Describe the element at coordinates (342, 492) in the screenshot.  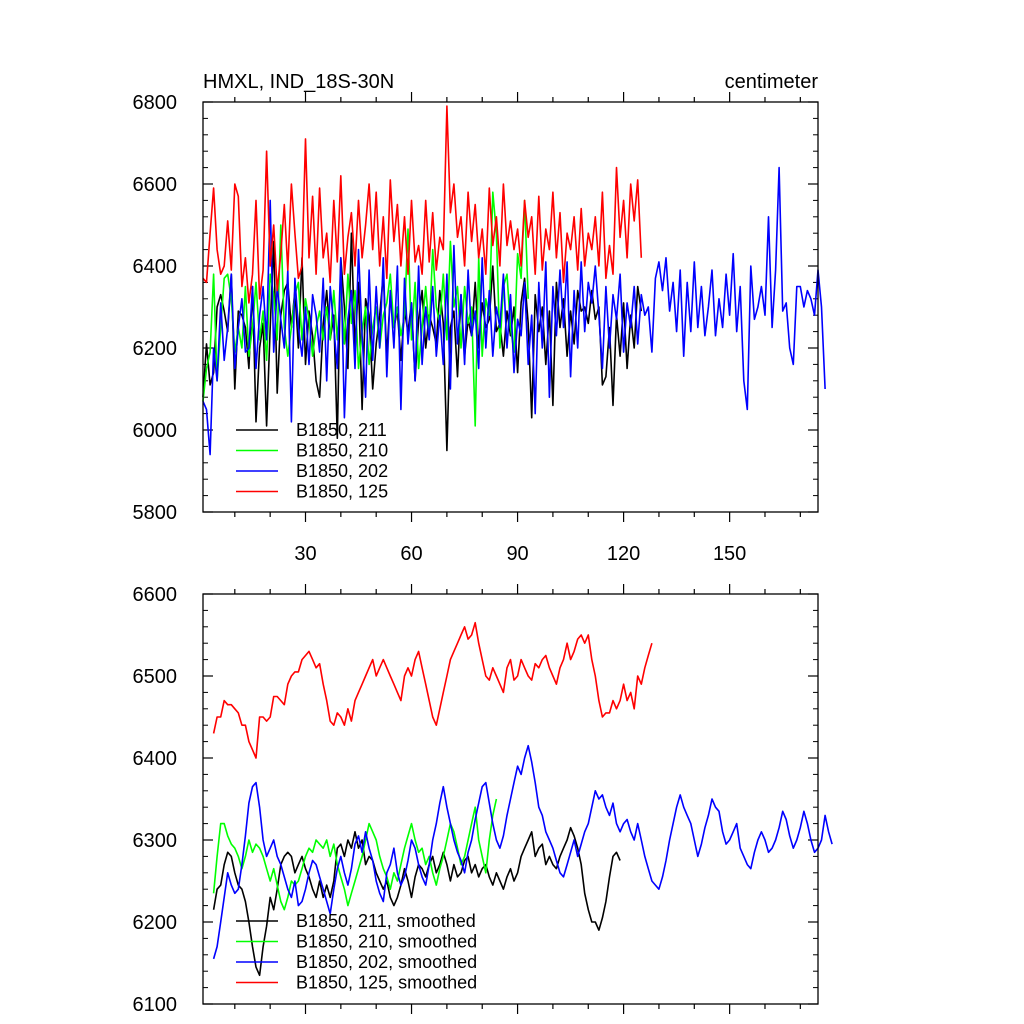
I see `legend-label: B1850, 125` at that location.